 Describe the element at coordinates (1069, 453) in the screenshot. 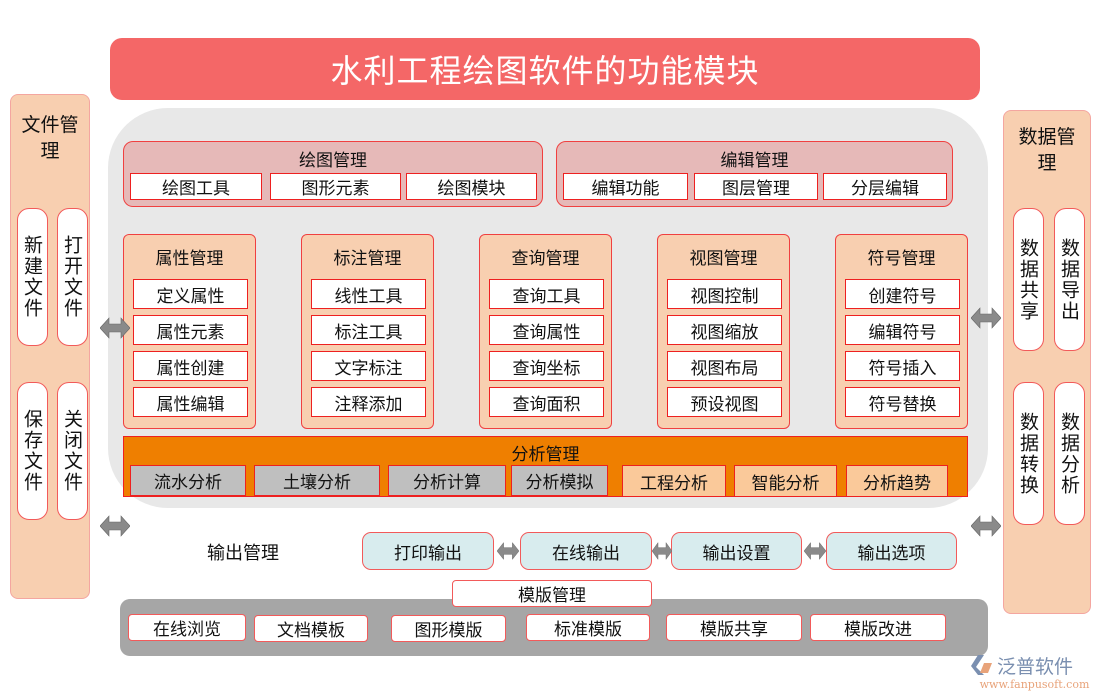

I see `data-analysis: 数据分析` at that location.